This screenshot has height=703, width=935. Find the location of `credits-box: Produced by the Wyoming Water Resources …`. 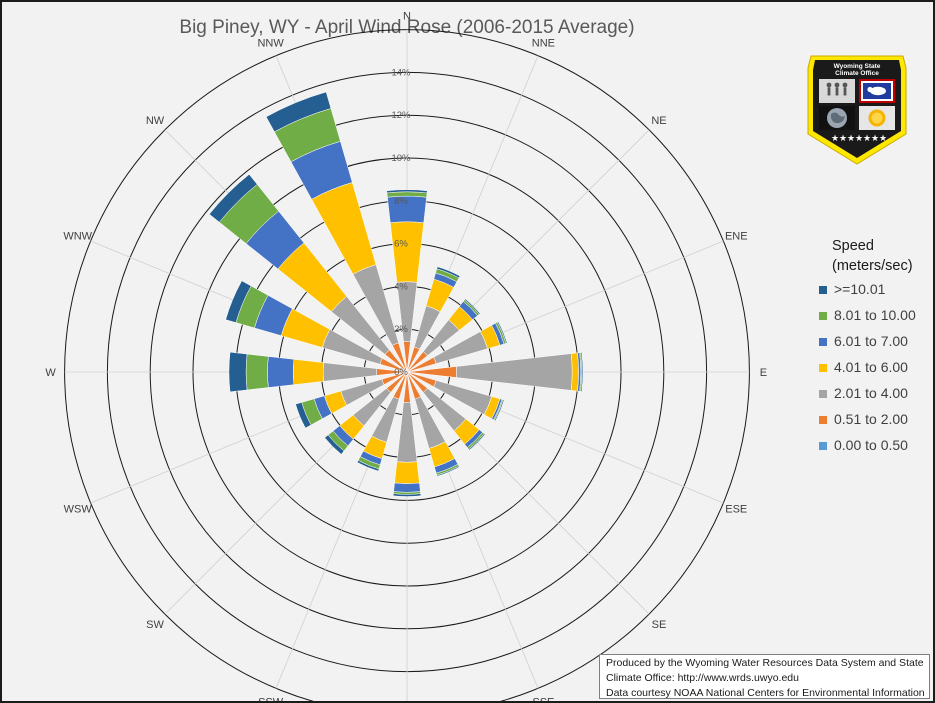

credits-box: Produced by the Wyoming Water Resources … is located at coordinates (764, 676).